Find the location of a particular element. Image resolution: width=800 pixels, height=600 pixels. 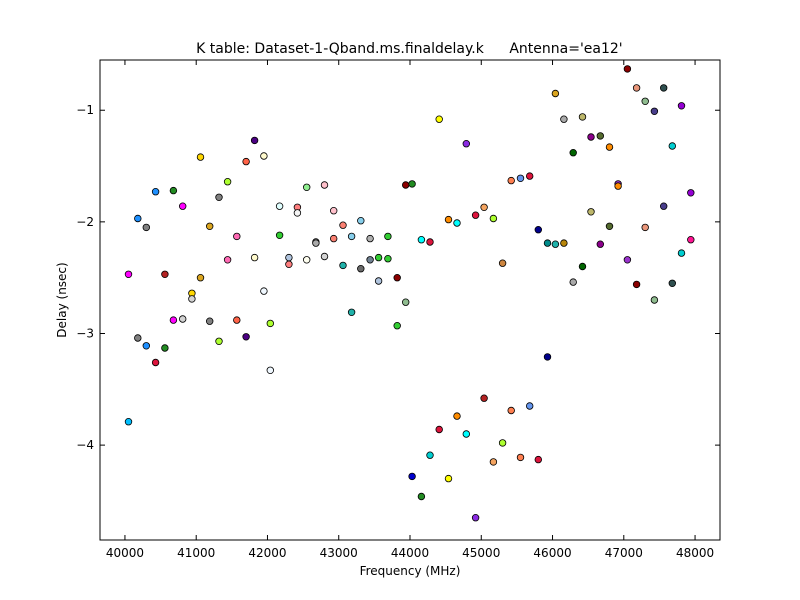

y-tick-label-3: −1 is located at coordinates (85, 110).